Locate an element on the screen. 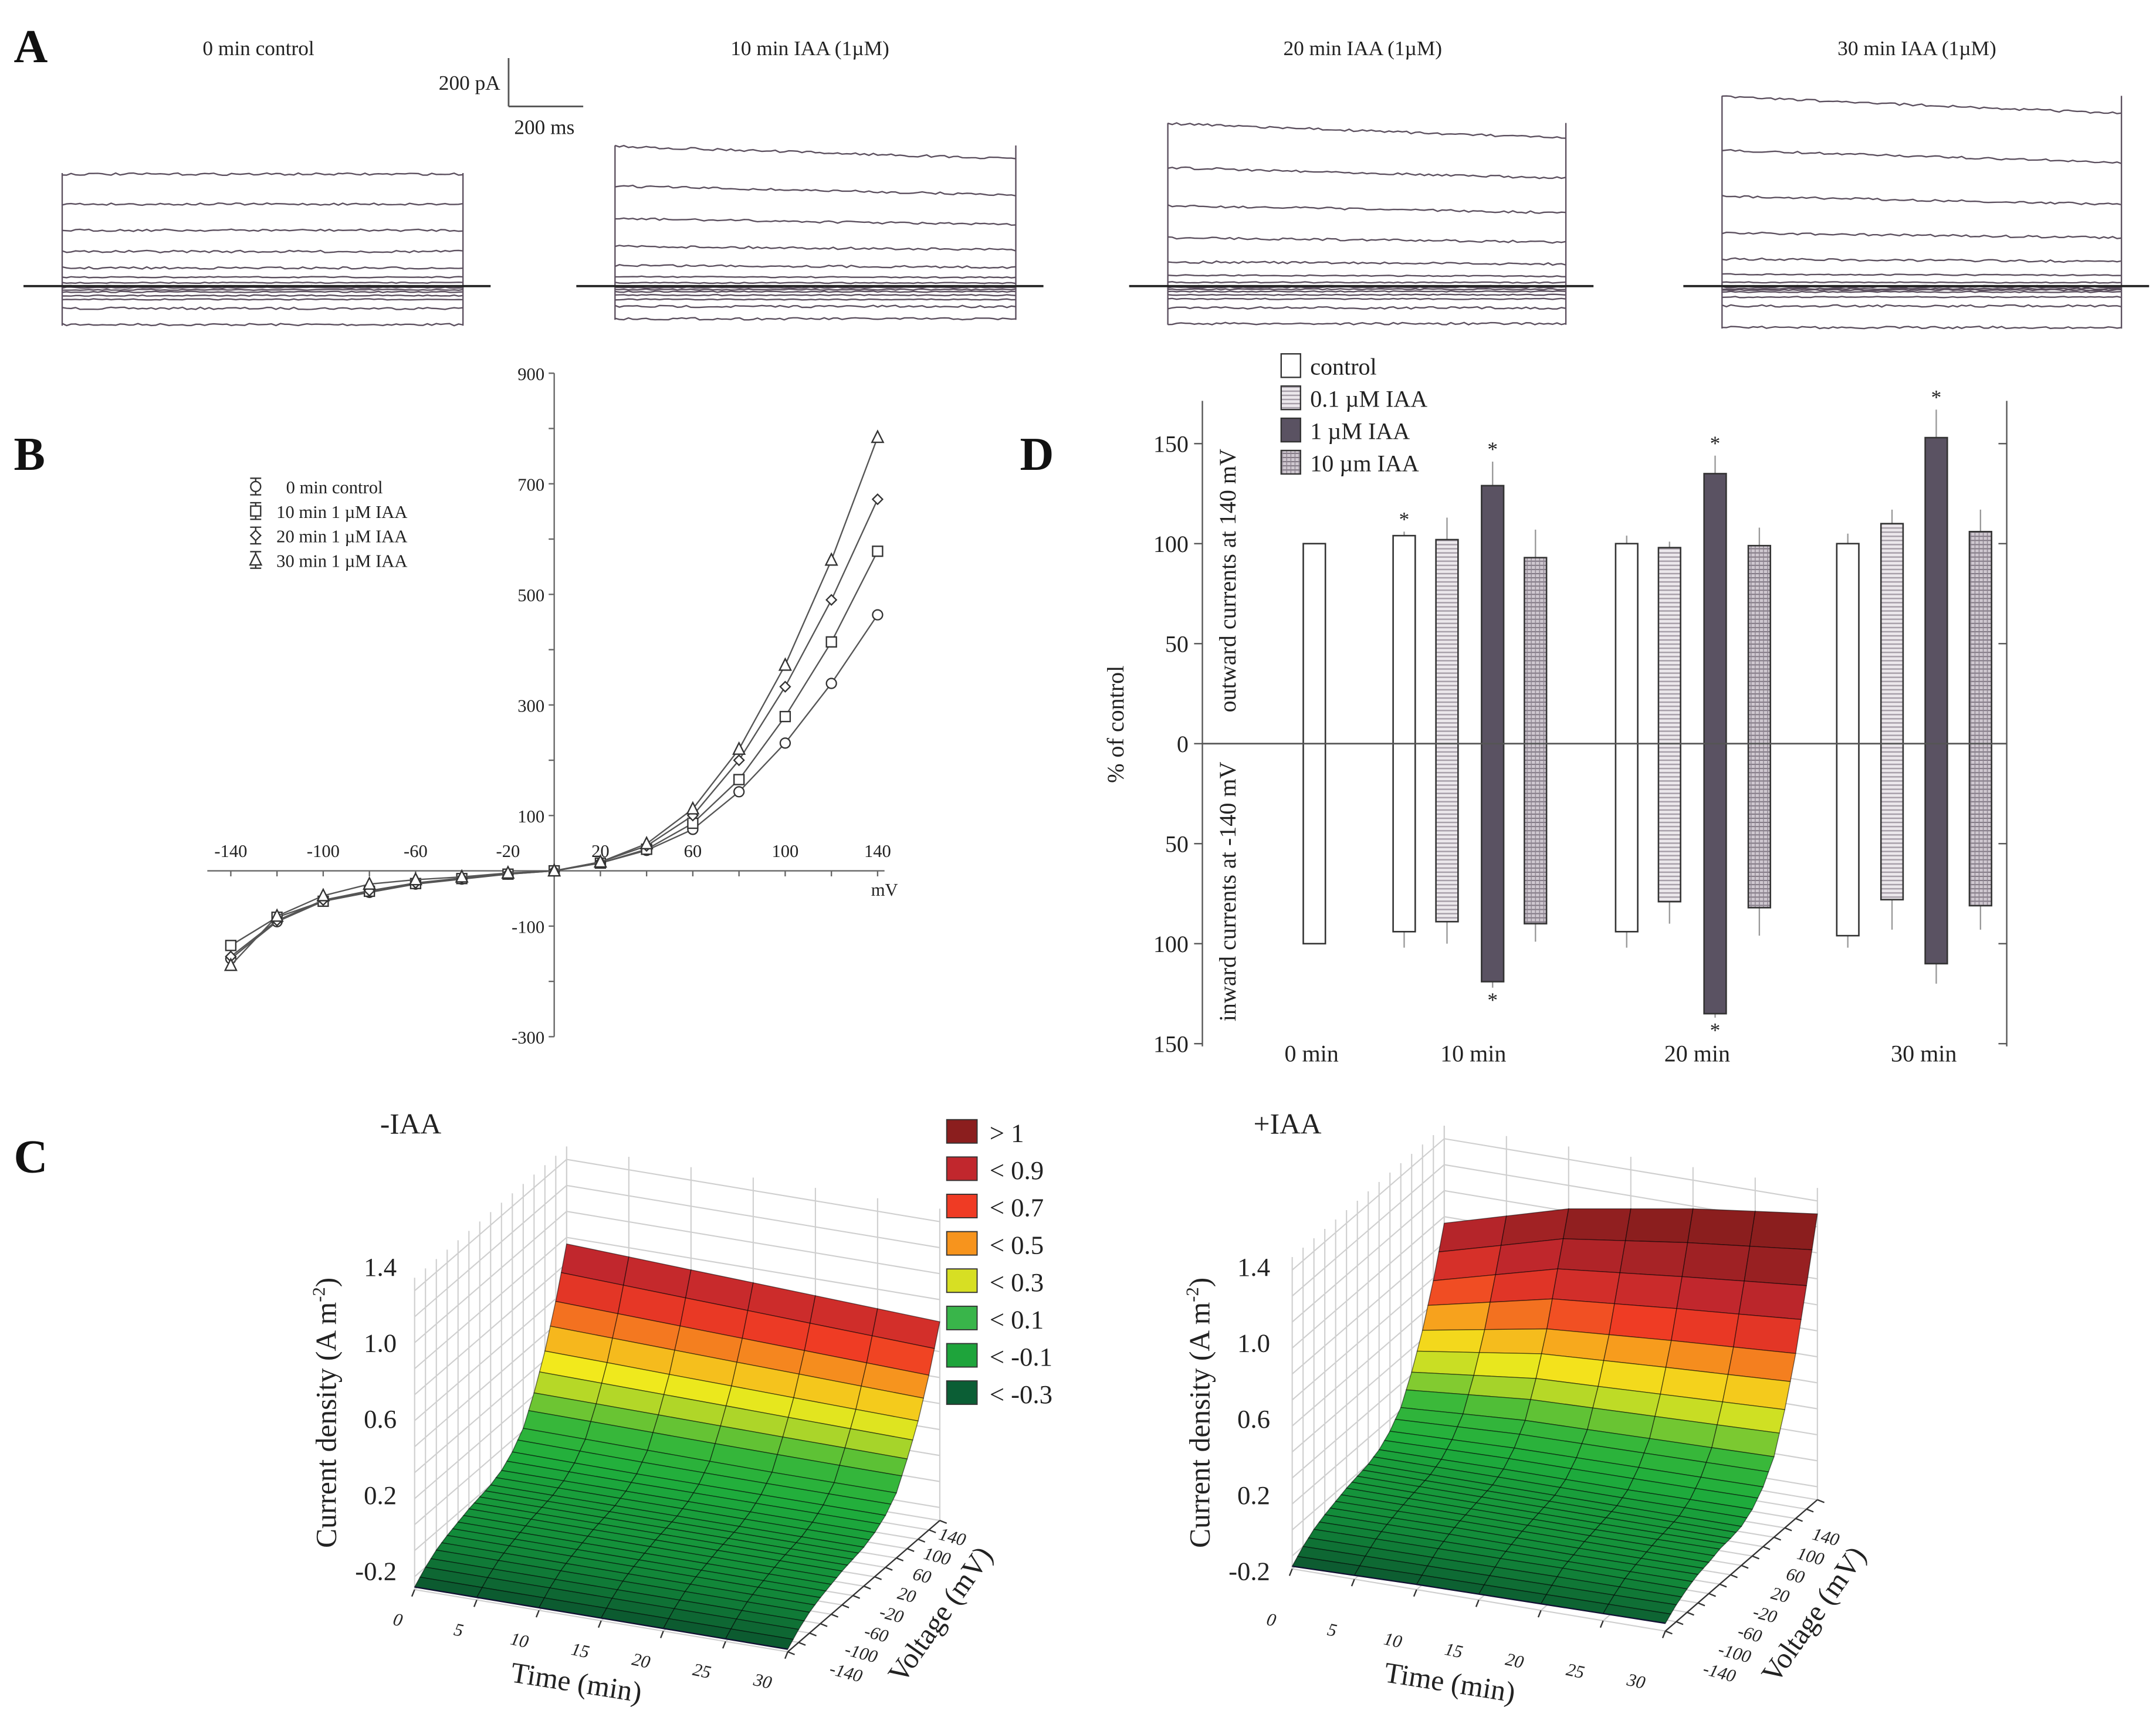 The image size is (2156, 1714). legend-swatch-white is located at coordinates (1290, 366).